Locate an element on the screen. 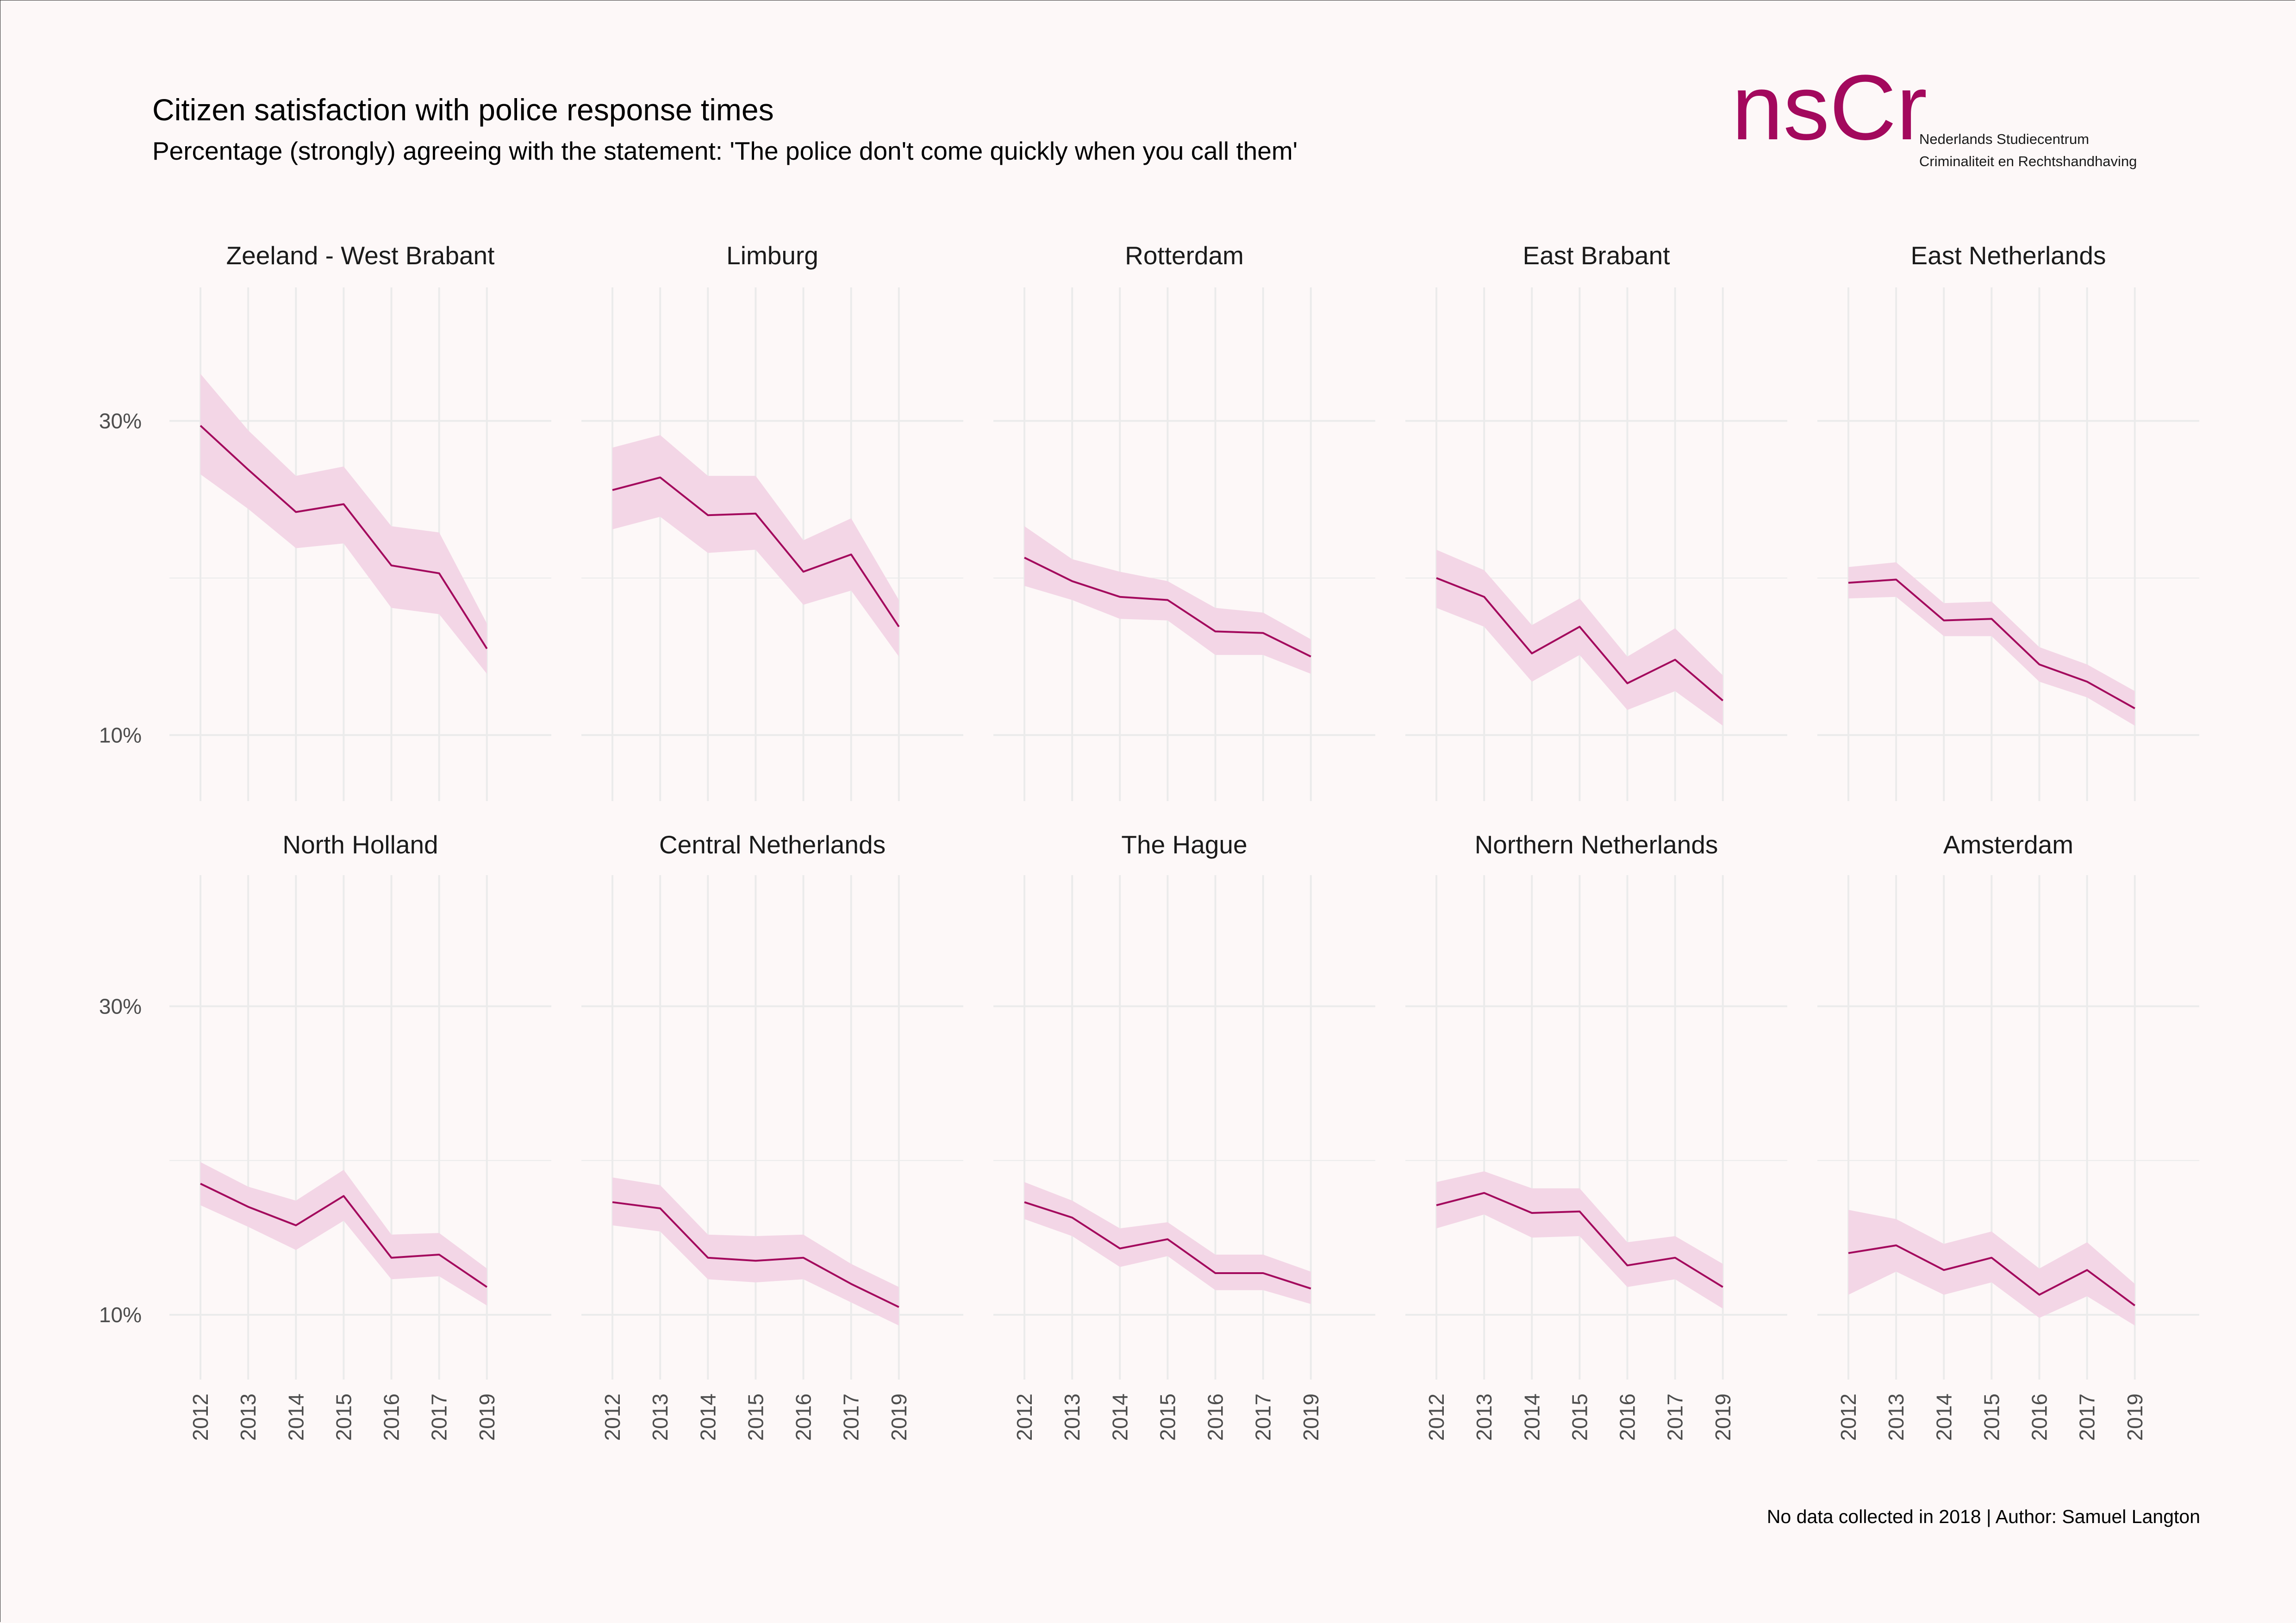 The image size is (2296, 1623). facet-panel: The Hague 2012 2013 2014 2015 2016 2017 2019 is located at coordinates (1184, 1135).